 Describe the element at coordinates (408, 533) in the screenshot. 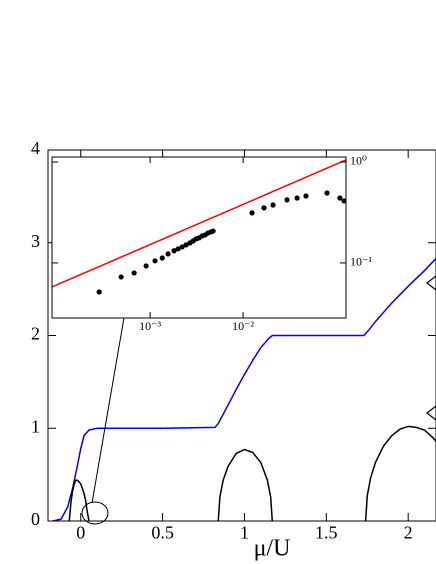

I see `x-tick-label: 2` at that location.